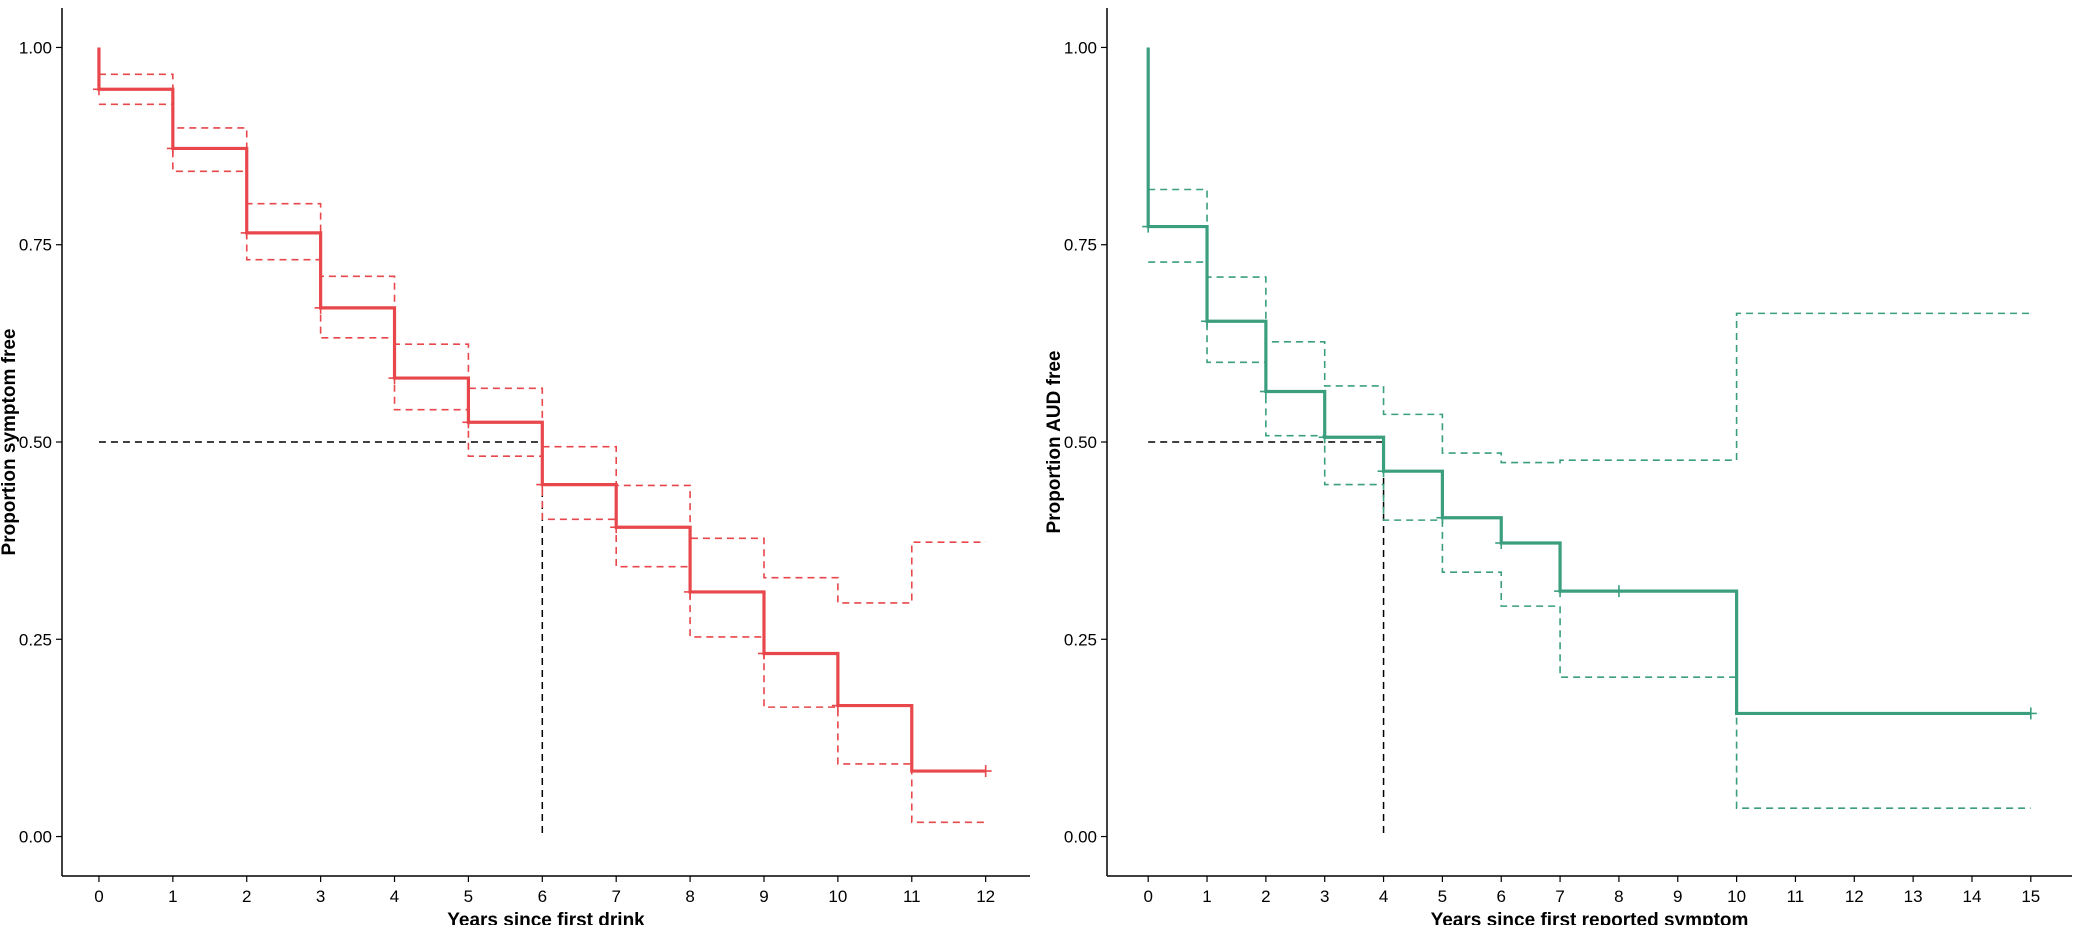 This screenshot has height=930, width=2079. What do you see at coordinates (1972, 896) in the screenshot?
I see `x-tick-label: 14` at bounding box center [1972, 896].